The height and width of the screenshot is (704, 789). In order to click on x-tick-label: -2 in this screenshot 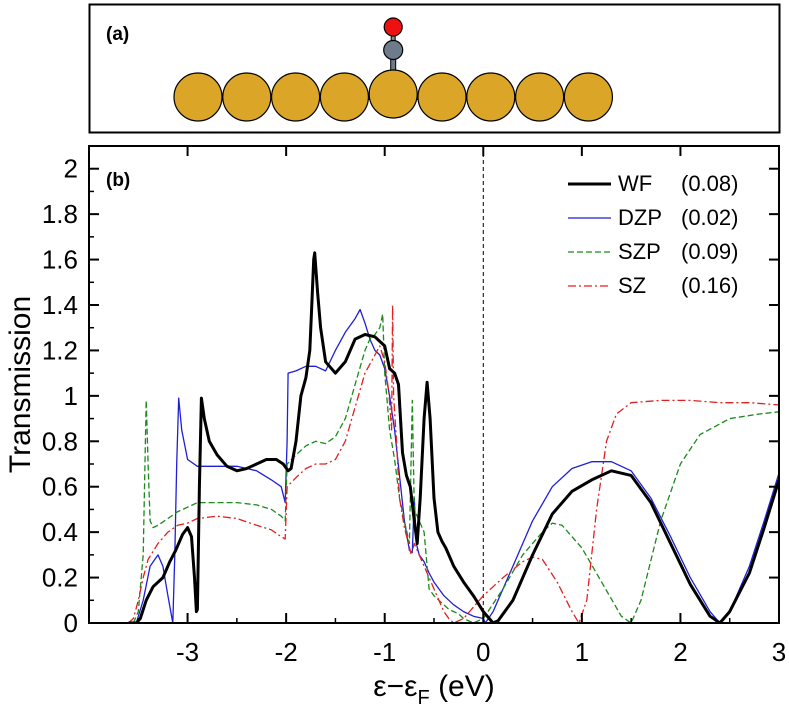, I will do `click(286, 652)`.